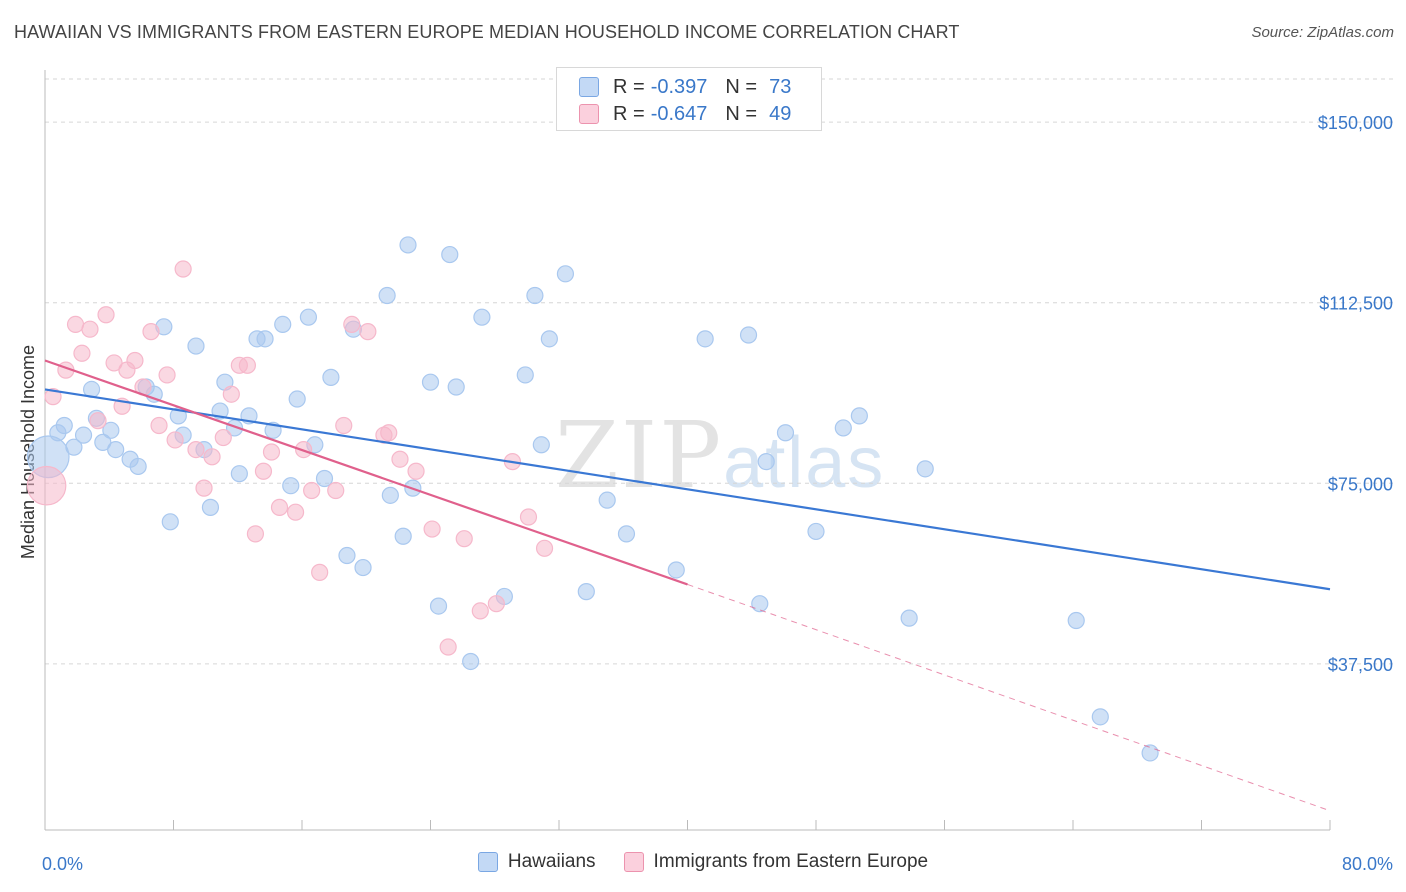 The image size is (1406, 892). I want to click on legend-row-immigrants: R = -0.647 N = 49, so click(685, 114).